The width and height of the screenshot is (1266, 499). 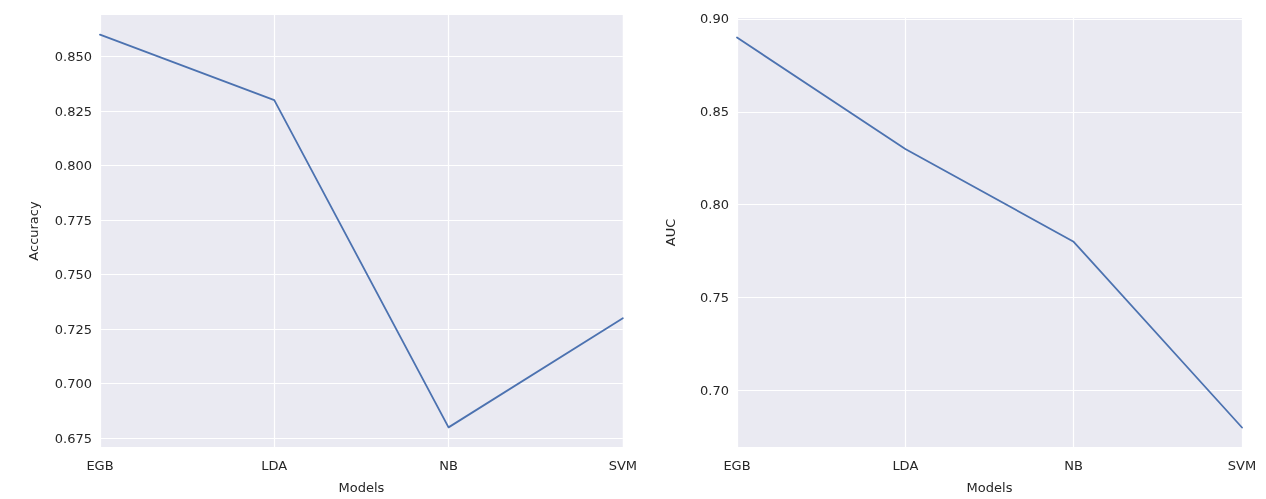 I want to click on y-tick-label: 0.825, so click(x=73, y=111).